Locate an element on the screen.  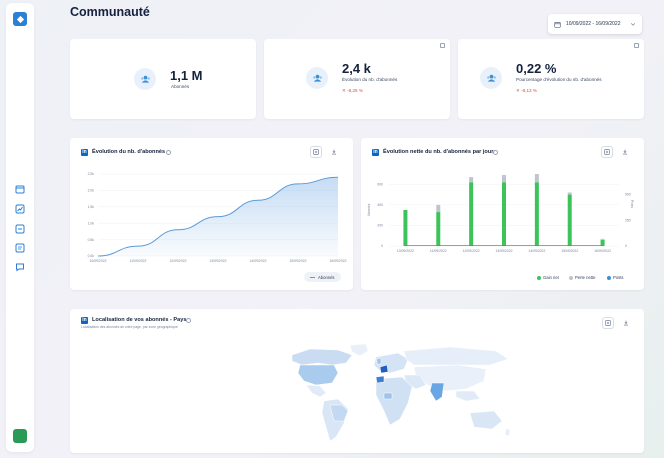
page-title: Communauté is located at coordinates (110, 12).